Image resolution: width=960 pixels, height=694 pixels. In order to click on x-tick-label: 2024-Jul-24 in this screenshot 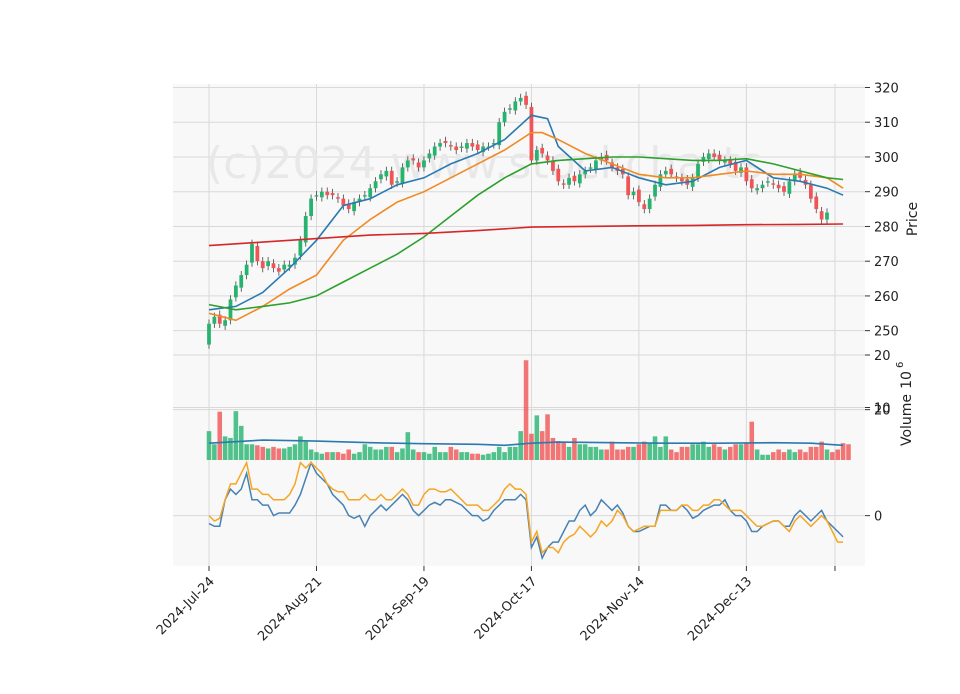, I will do `click(186, 606)`.